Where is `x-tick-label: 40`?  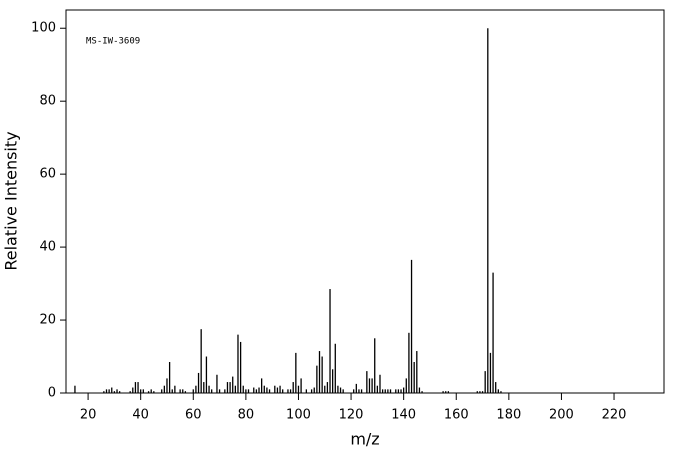
x-tick-label: 40 is located at coordinates (140, 415).